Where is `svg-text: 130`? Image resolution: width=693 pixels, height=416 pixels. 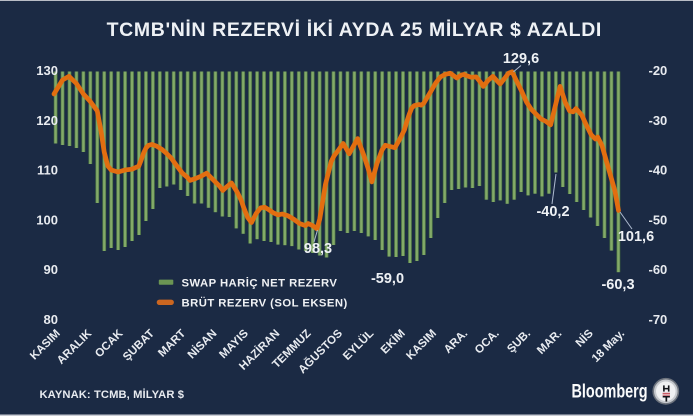
svg-text: 130 is located at coordinates (47, 70).